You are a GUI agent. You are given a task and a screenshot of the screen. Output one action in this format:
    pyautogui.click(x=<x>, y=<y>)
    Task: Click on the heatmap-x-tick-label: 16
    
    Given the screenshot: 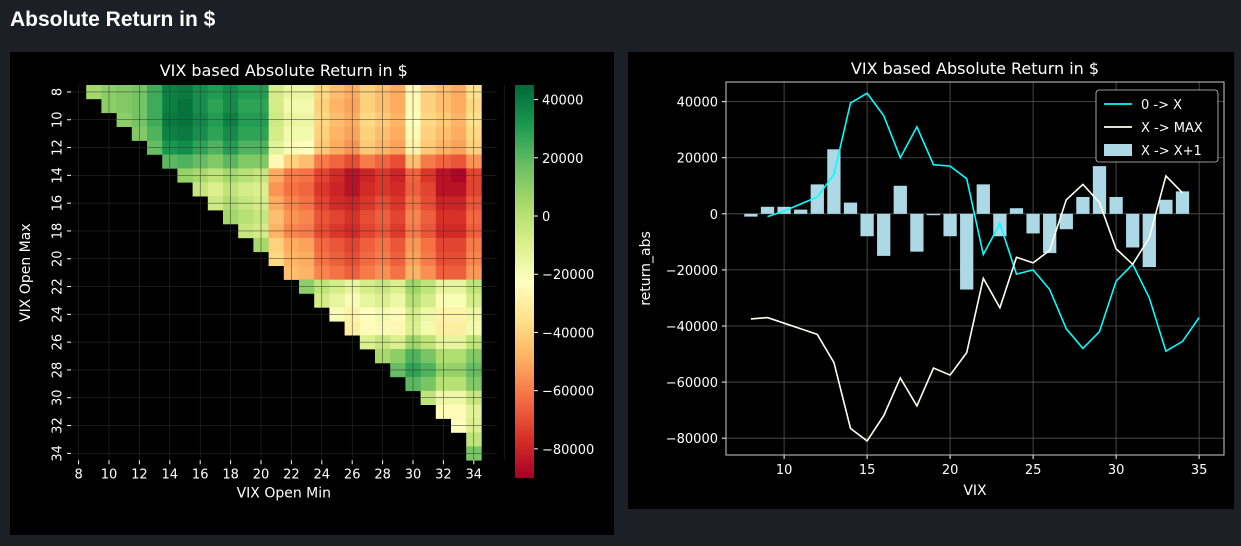 What is the action you would take?
    pyautogui.click(x=200, y=474)
    